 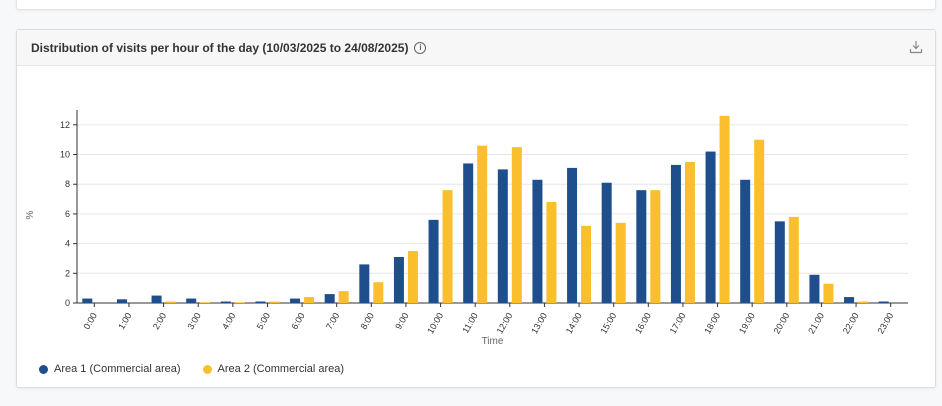 I want to click on legend-label-area1: Area 1 (Commercial area), so click(x=117, y=369).